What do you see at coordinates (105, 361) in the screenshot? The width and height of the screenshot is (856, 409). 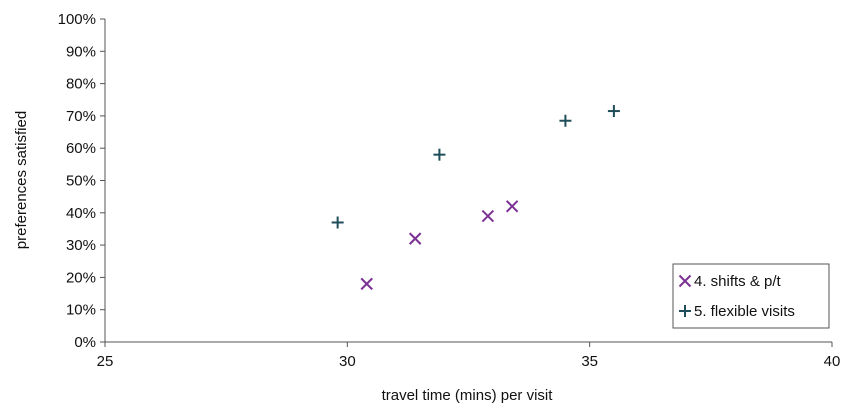 I see `x-tick-label: 25` at bounding box center [105, 361].